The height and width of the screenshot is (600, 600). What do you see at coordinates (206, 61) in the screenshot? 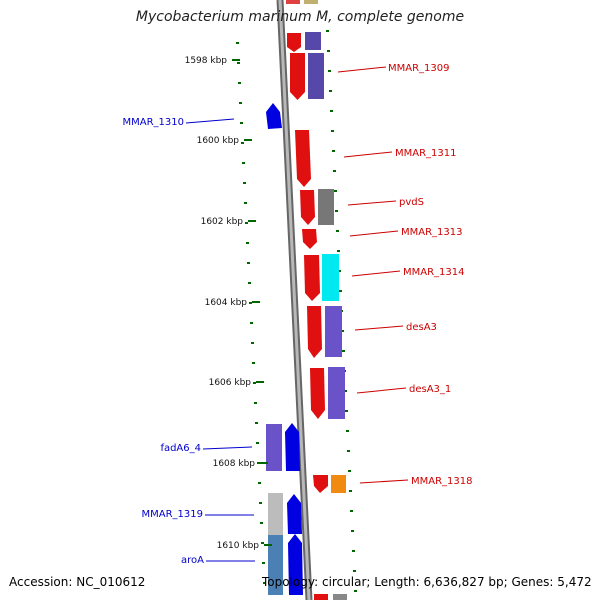
I see `kbp-label: 1598 kbp` at bounding box center [206, 61].